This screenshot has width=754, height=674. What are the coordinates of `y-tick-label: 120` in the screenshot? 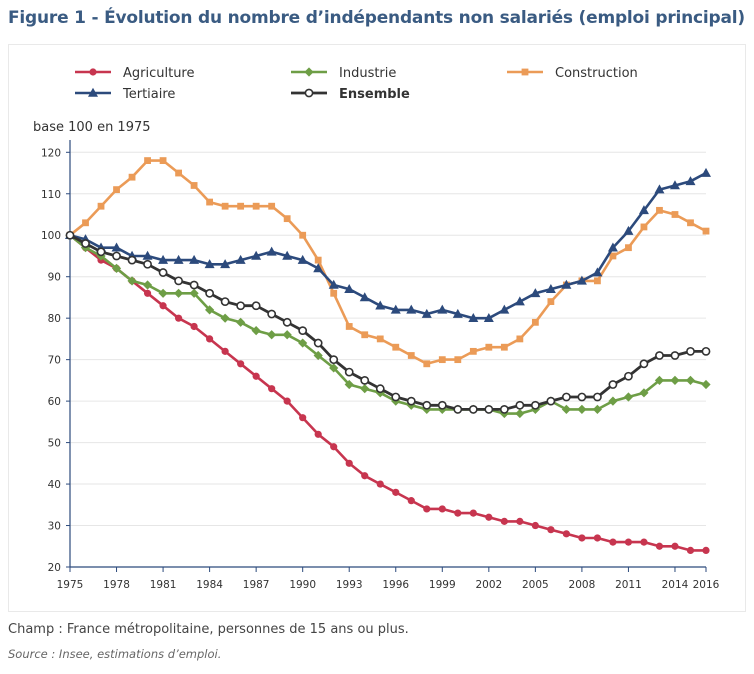 It's located at (51, 153).